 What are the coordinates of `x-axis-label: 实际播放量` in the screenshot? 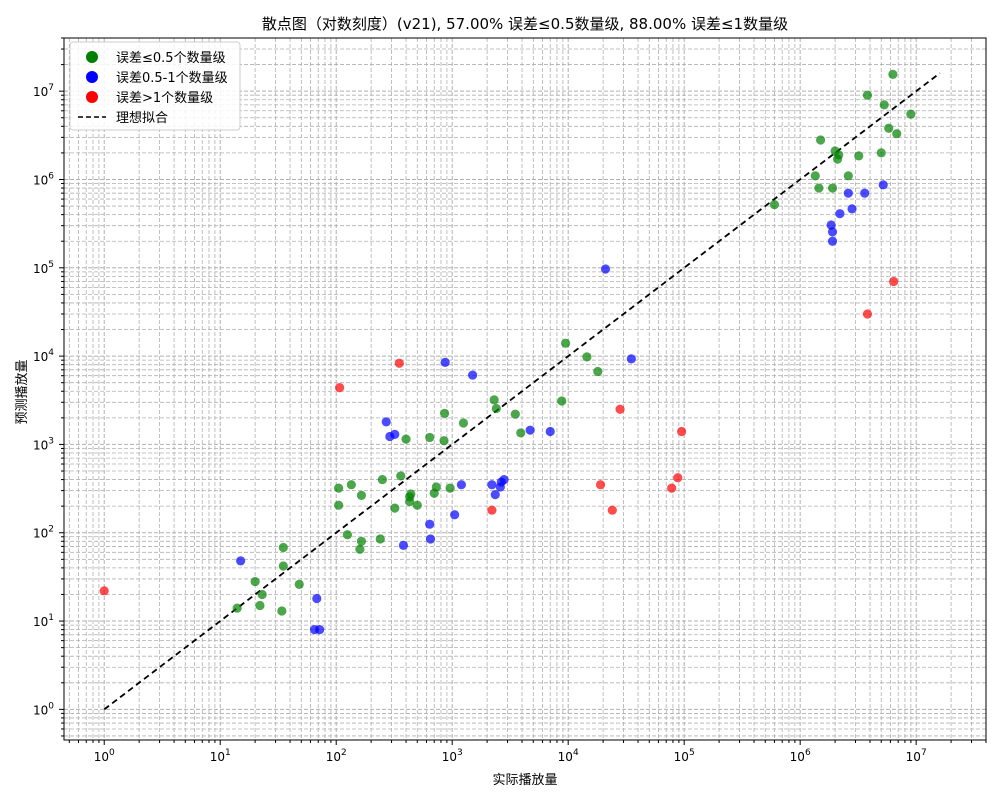 It's located at (524, 780).